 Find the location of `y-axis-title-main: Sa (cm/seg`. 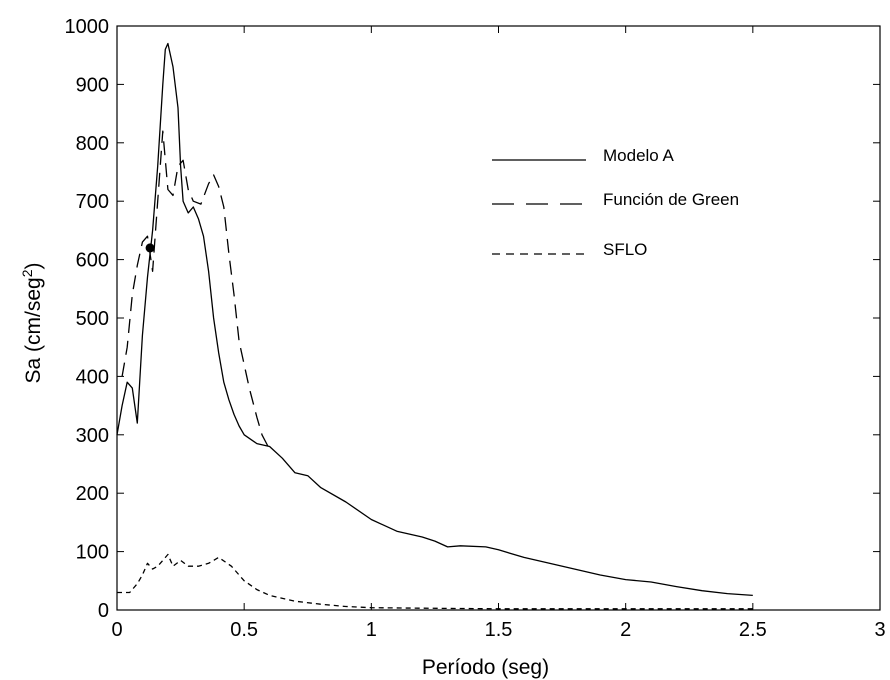

y-axis-title-main: Sa (cm/seg is located at coordinates (33, 330).